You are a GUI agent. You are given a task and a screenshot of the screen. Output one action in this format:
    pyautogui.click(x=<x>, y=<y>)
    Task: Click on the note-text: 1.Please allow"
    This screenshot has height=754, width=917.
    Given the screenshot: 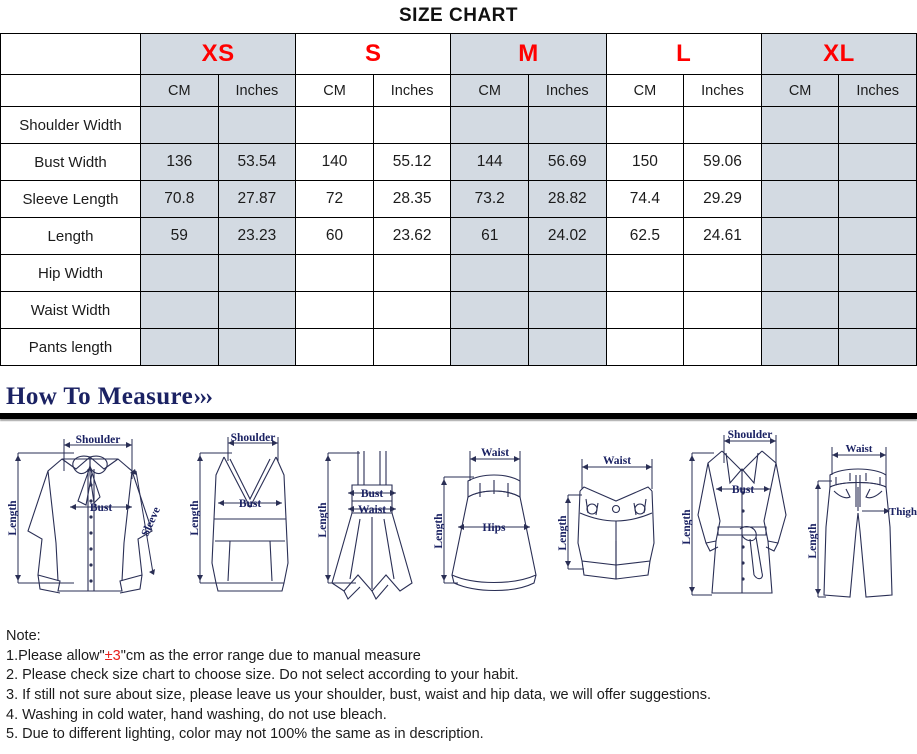 What is the action you would take?
    pyautogui.click(x=55, y=655)
    